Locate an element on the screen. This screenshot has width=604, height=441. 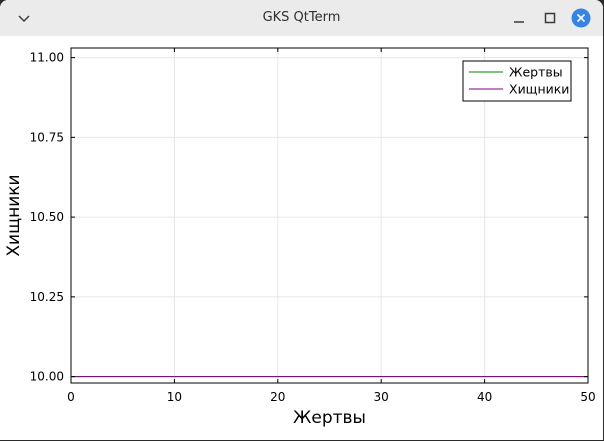
y-tick-label: 10.75 is located at coordinates (47, 137).